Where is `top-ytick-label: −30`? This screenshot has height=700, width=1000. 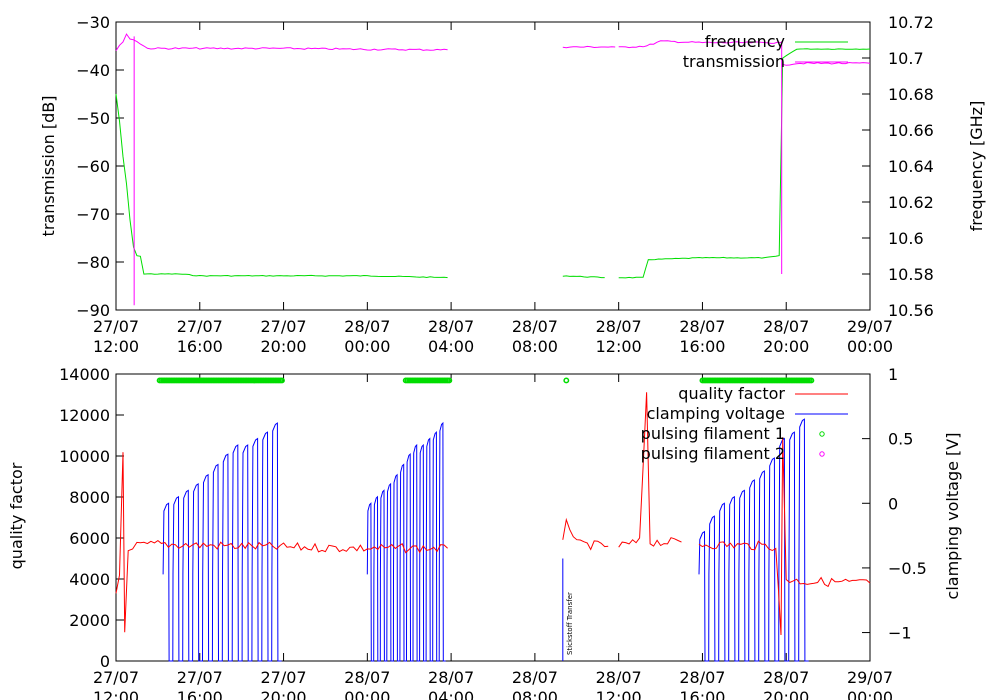
top-ytick-label: −30 is located at coordinates (93, 22).